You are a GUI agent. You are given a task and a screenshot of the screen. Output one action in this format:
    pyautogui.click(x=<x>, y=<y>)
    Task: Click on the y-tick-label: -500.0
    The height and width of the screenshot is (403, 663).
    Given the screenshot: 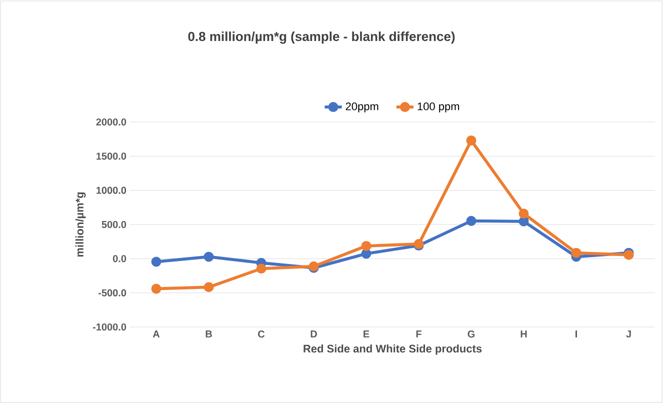 What is the action you would take?
    pyautogui.click(x=112, y=292)
    